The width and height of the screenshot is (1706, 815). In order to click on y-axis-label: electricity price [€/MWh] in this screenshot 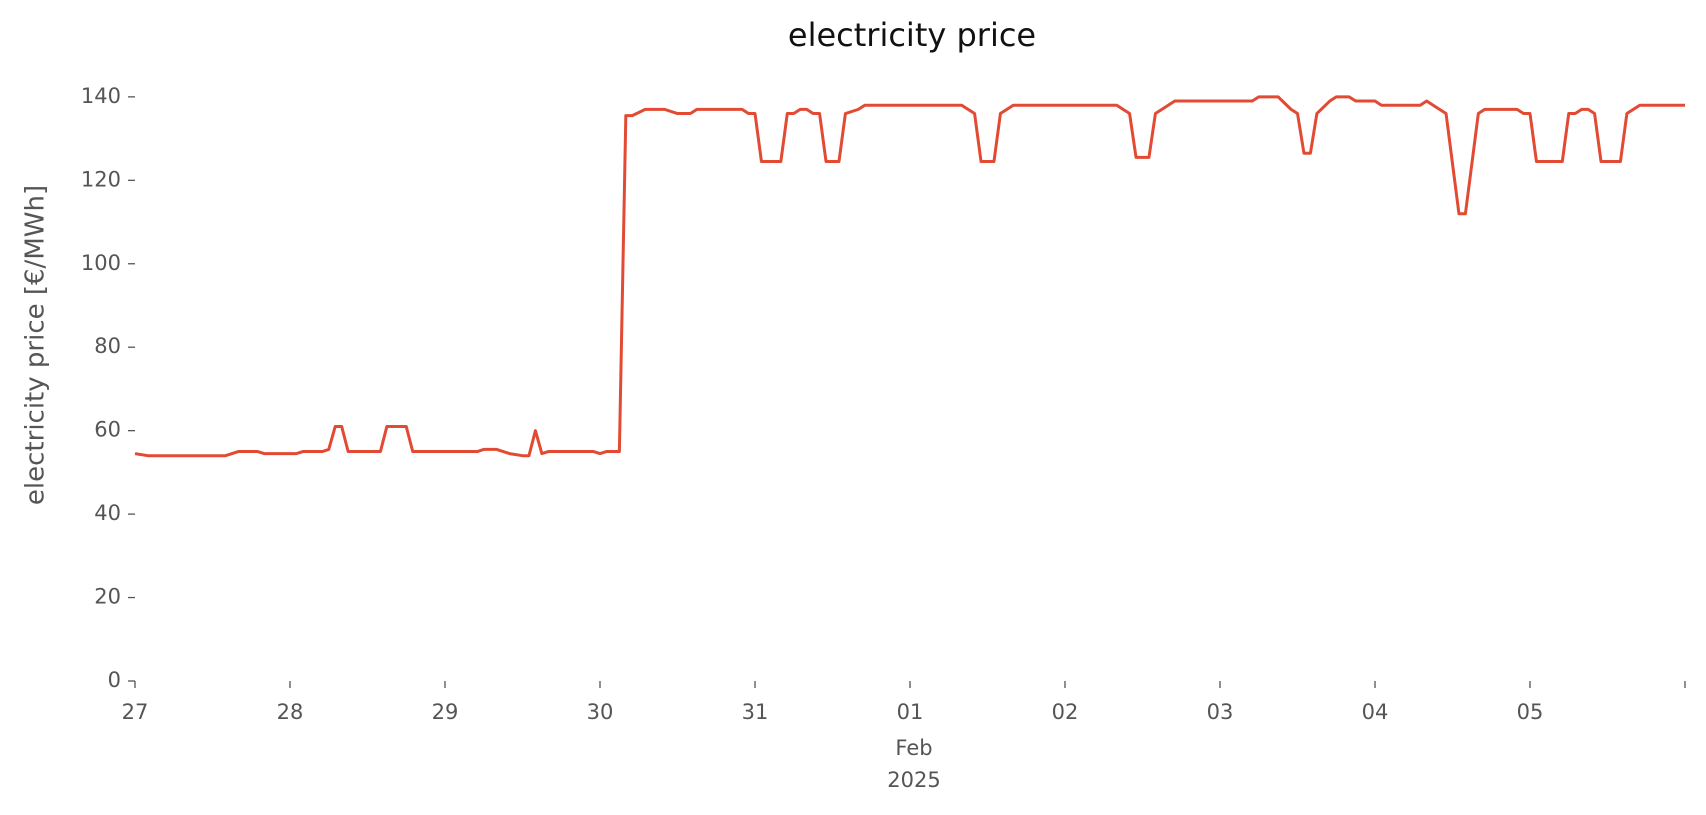, I will do `click(36, 345)`.